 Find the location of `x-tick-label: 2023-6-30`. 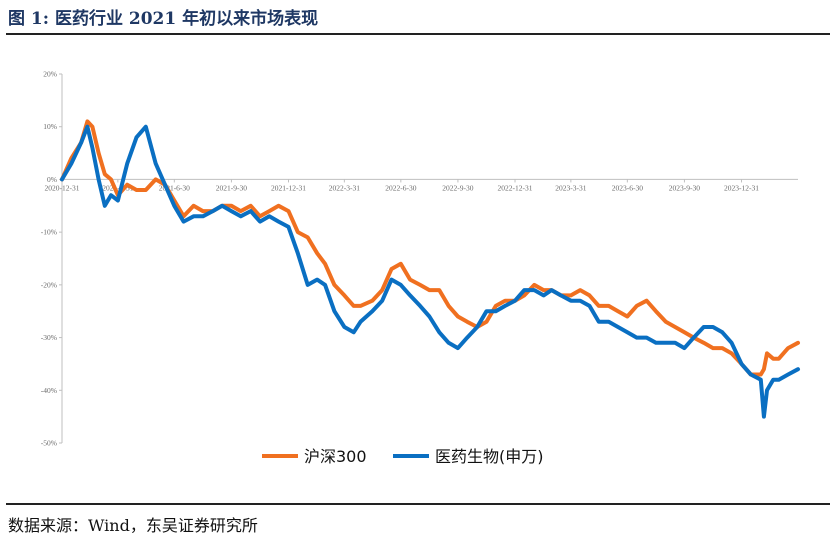

x-tick-label: 2023-6-30 is located at coordinates (627, 187).